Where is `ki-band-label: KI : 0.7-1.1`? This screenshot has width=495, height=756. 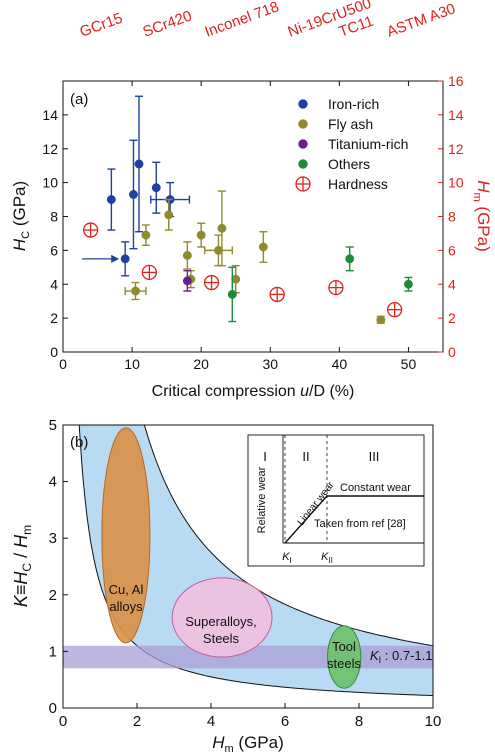
ki-band-label: KI : 0.7-1.1 is located at coordinates (401, 656).